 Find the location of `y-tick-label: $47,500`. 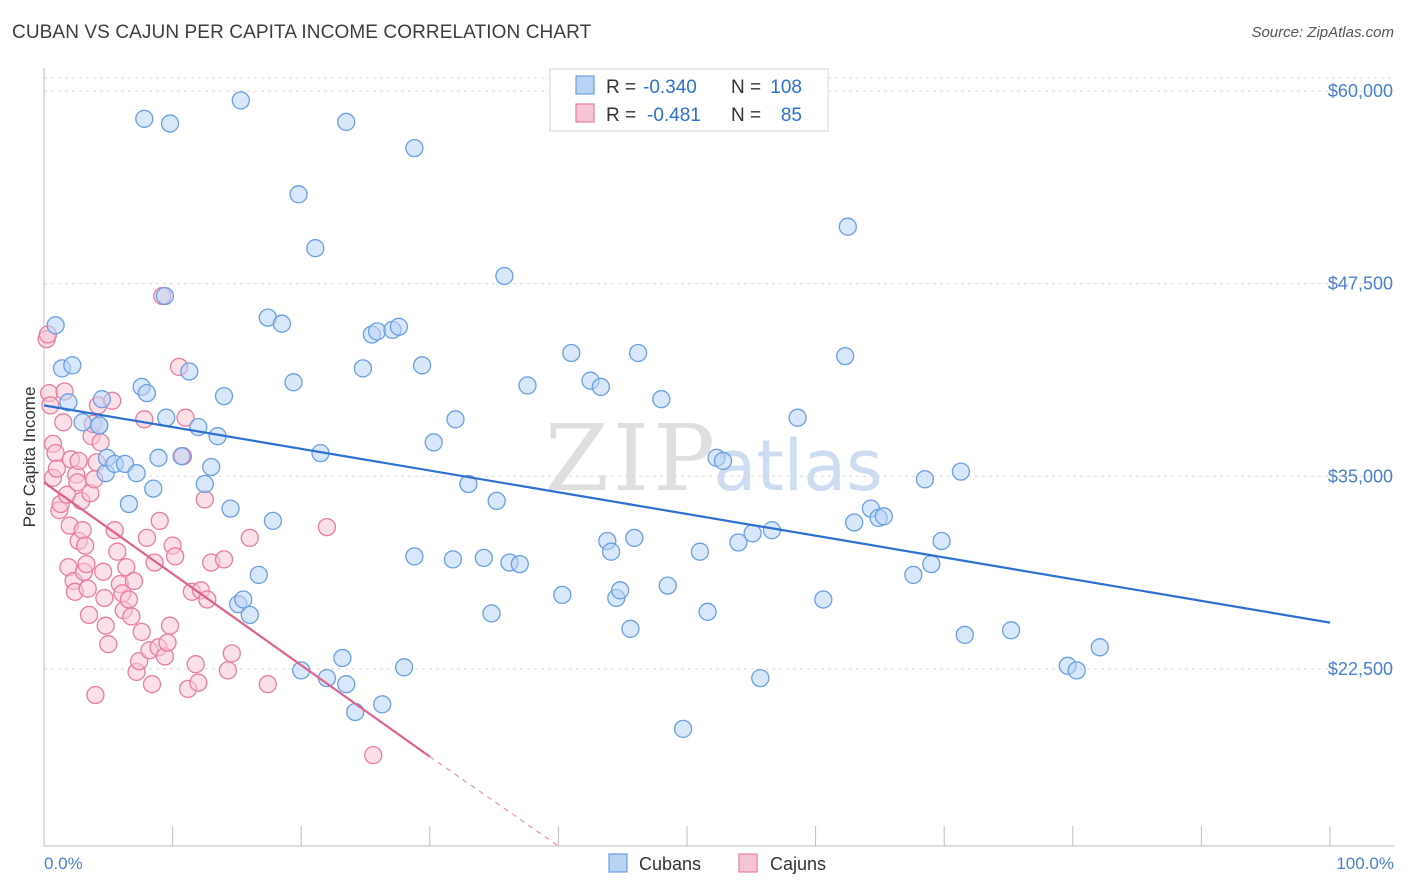

y-tick-label: $47,500 is located at coordinates (1360, 284).